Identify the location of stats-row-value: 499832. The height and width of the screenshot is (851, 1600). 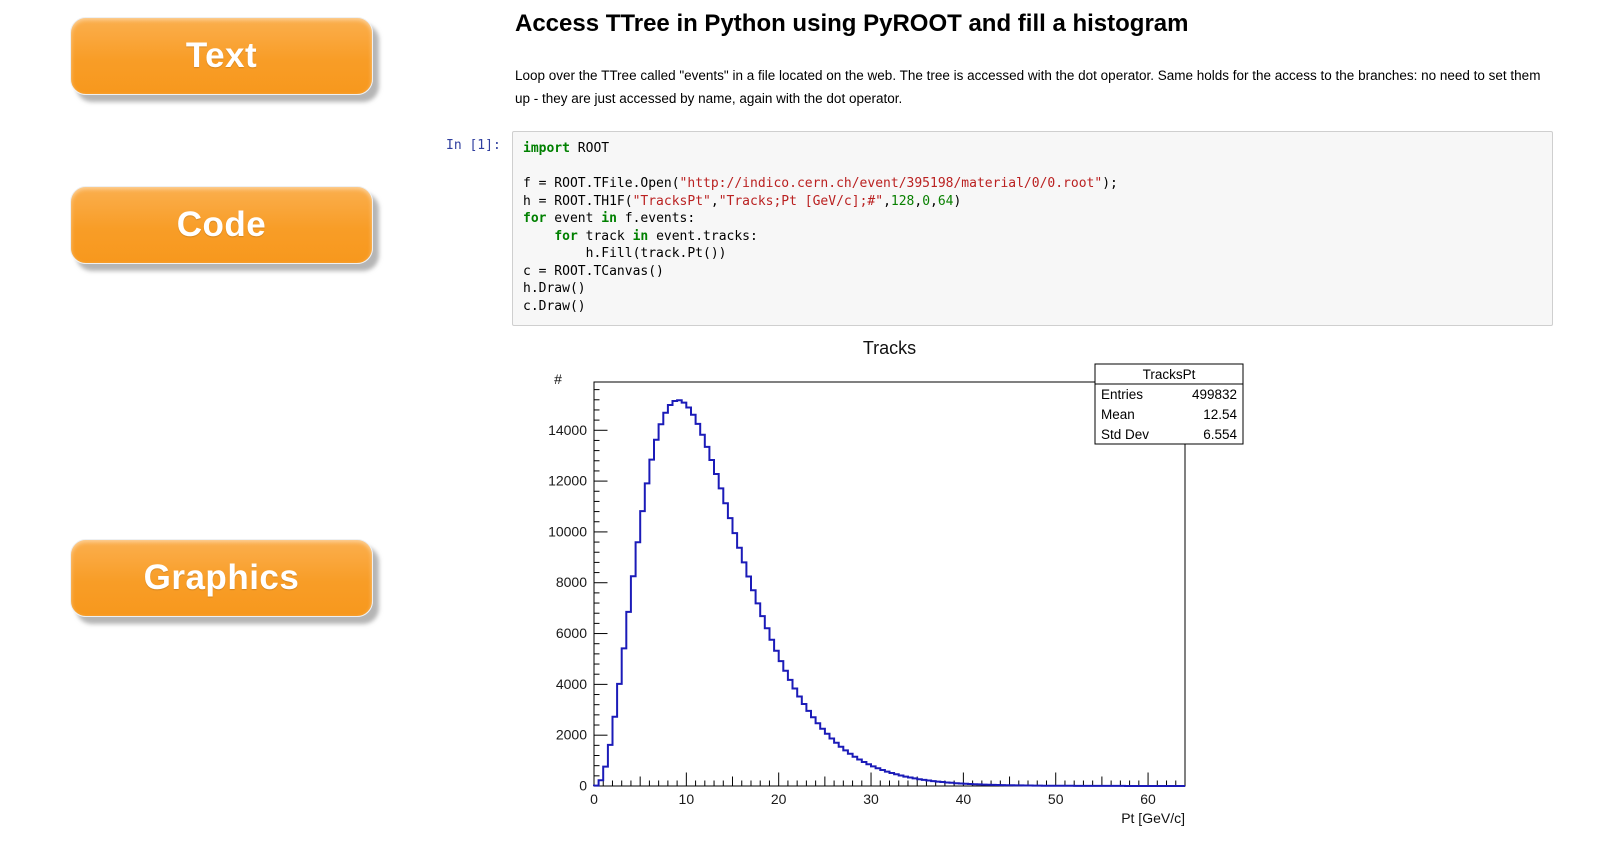
(1214, 394).